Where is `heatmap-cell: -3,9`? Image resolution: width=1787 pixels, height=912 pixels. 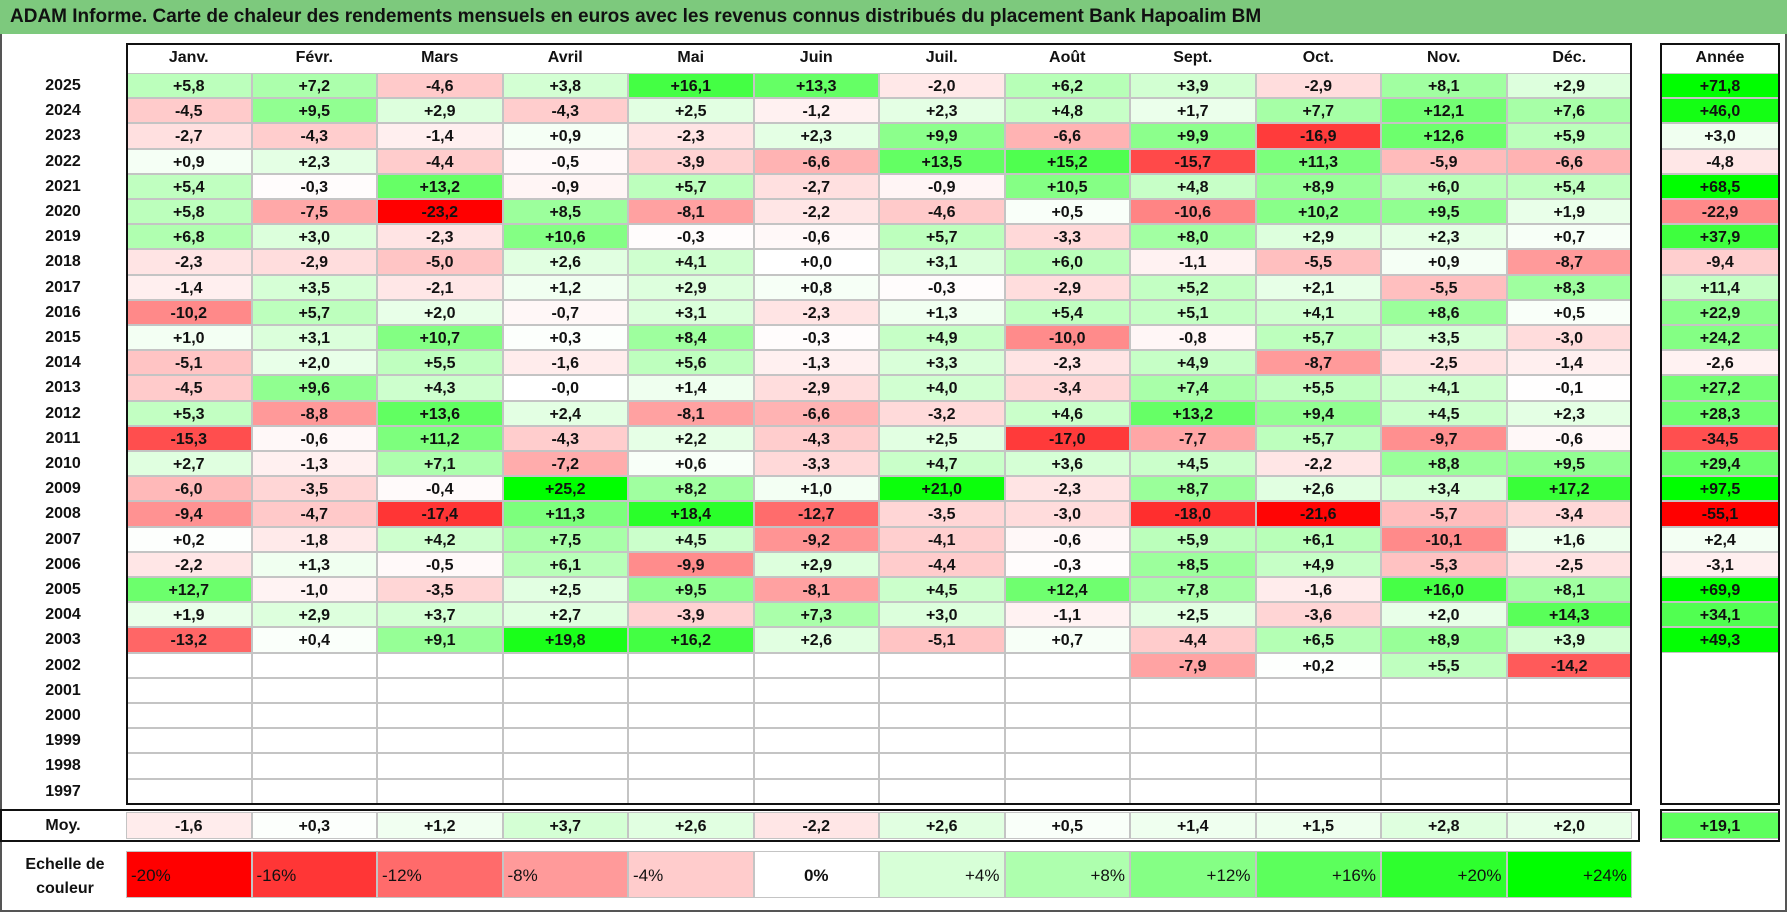
heatmap-cell: -3,9 is located at coordinates (691, 161).